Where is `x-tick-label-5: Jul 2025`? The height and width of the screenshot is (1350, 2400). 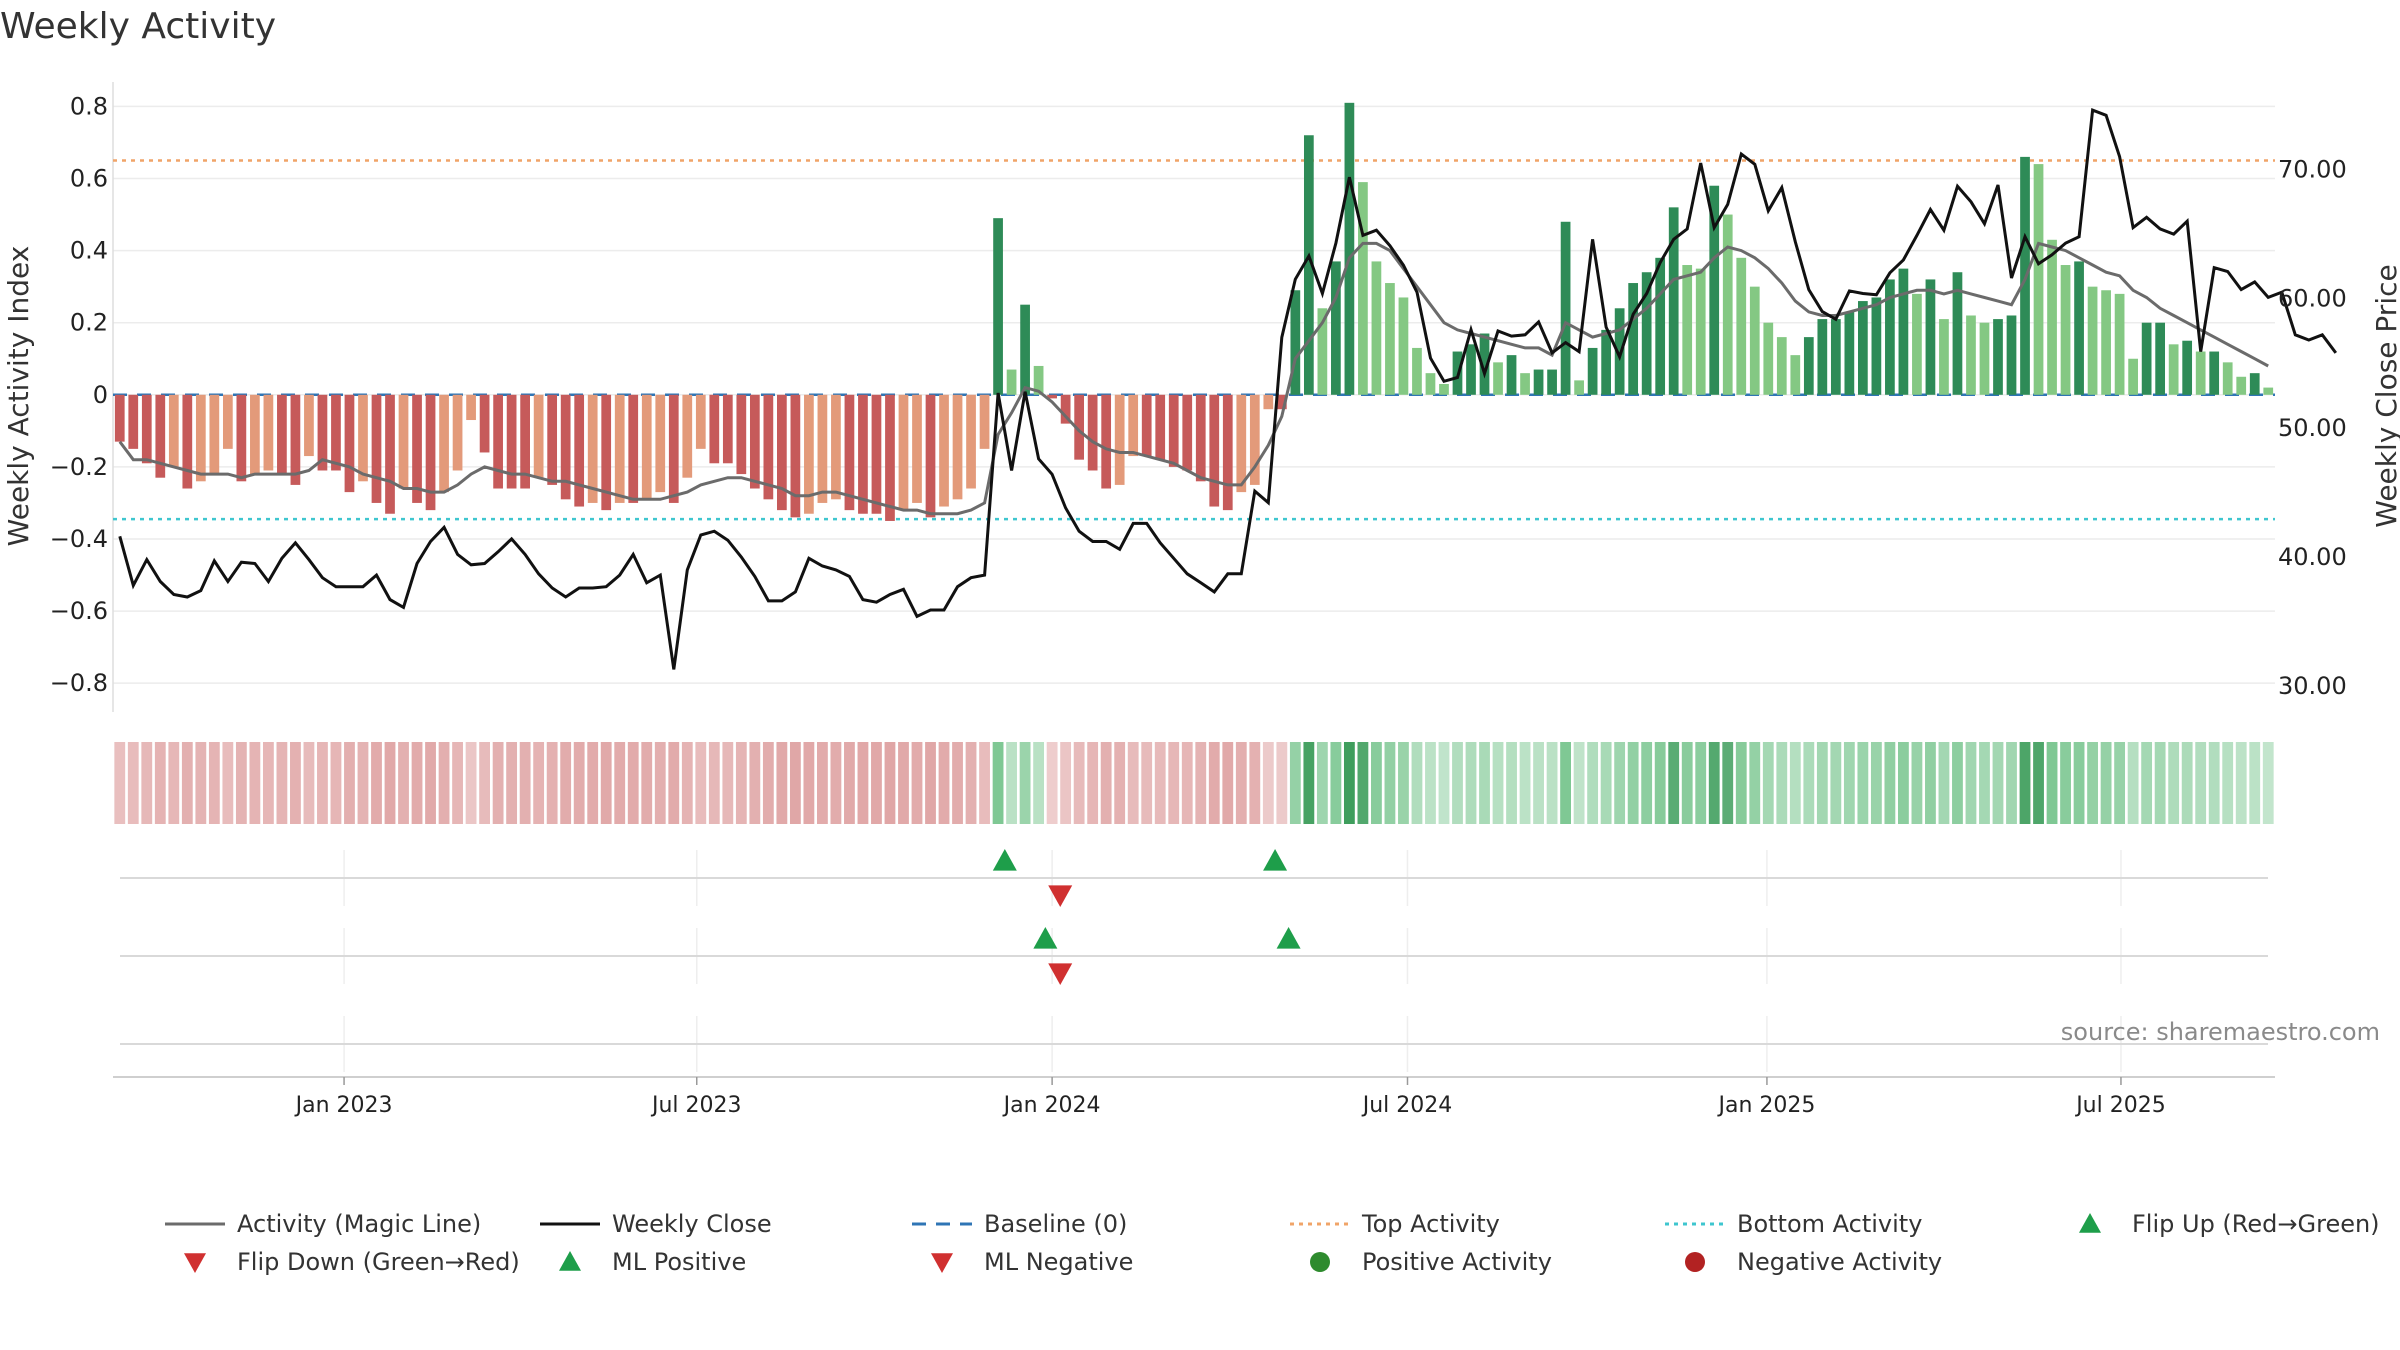 x-tick-label-5: Jul 2025 is located at coordinates (2120, 1105).